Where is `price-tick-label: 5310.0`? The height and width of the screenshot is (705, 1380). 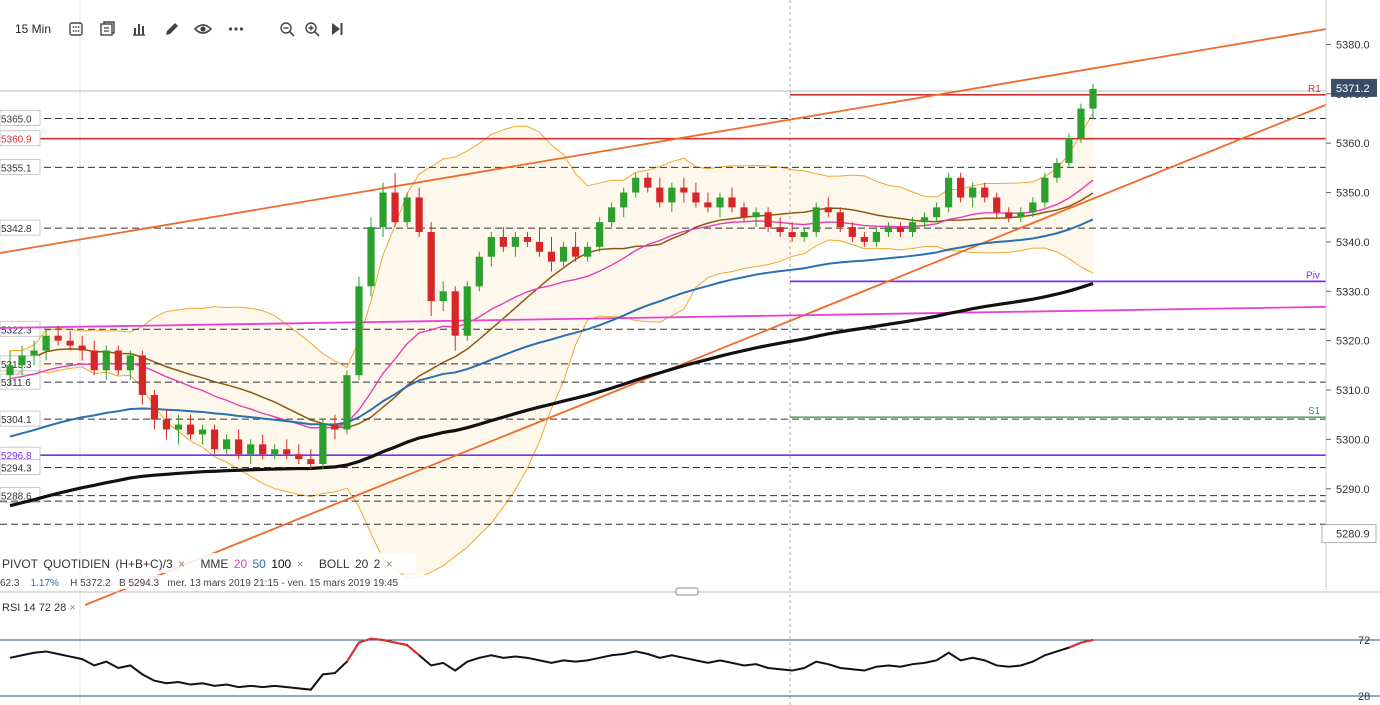
price-tick-label: 5310.0 is located at coordinates (1353, 391).